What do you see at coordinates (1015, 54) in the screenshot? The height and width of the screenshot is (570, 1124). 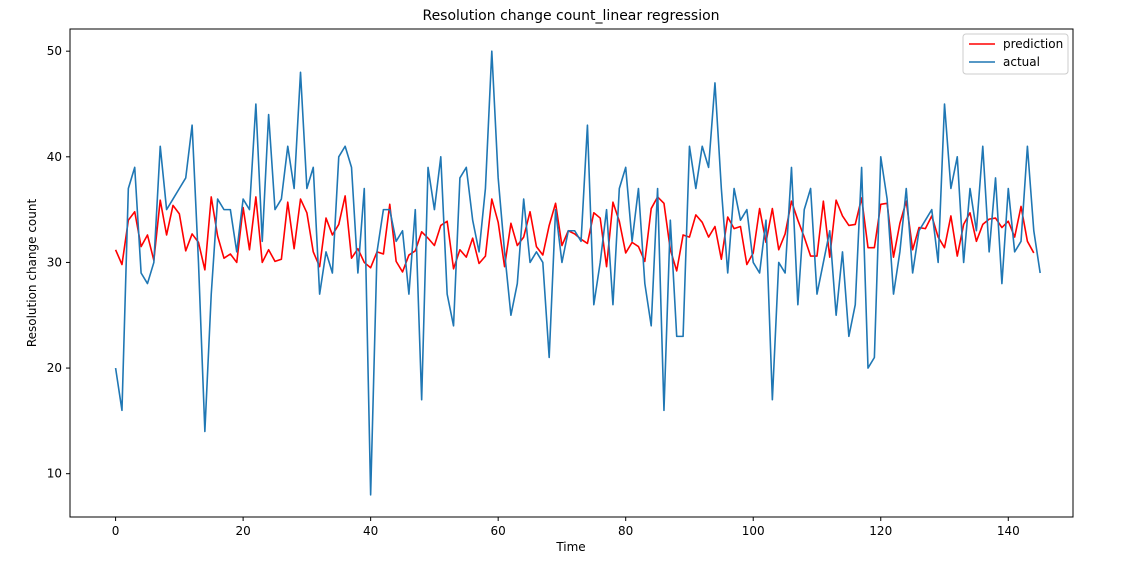 I see `legend: prediction actual` at bounding box center [1015, 54].